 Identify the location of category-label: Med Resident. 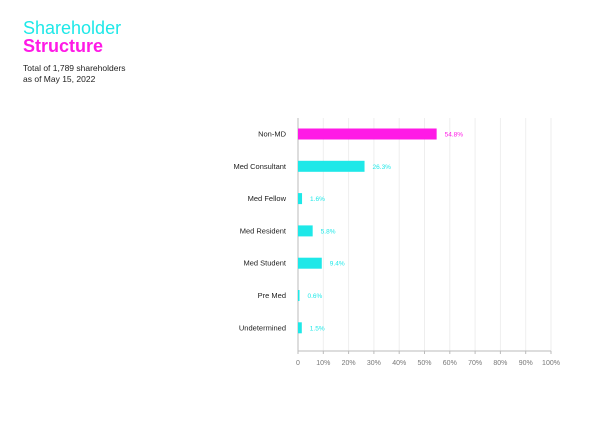
(263, 230).